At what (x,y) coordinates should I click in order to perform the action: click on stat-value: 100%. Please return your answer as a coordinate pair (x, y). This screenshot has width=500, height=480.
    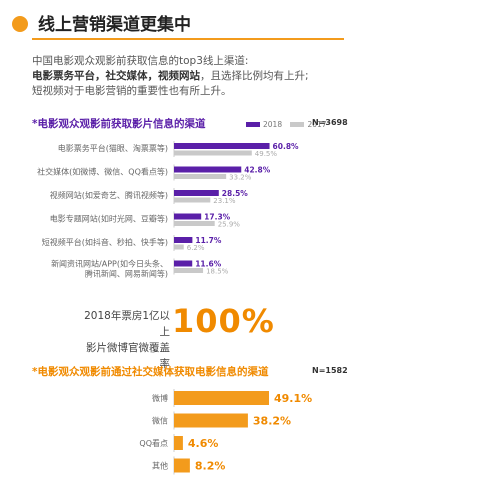
    Looking at the image, I should click on (223, 321).